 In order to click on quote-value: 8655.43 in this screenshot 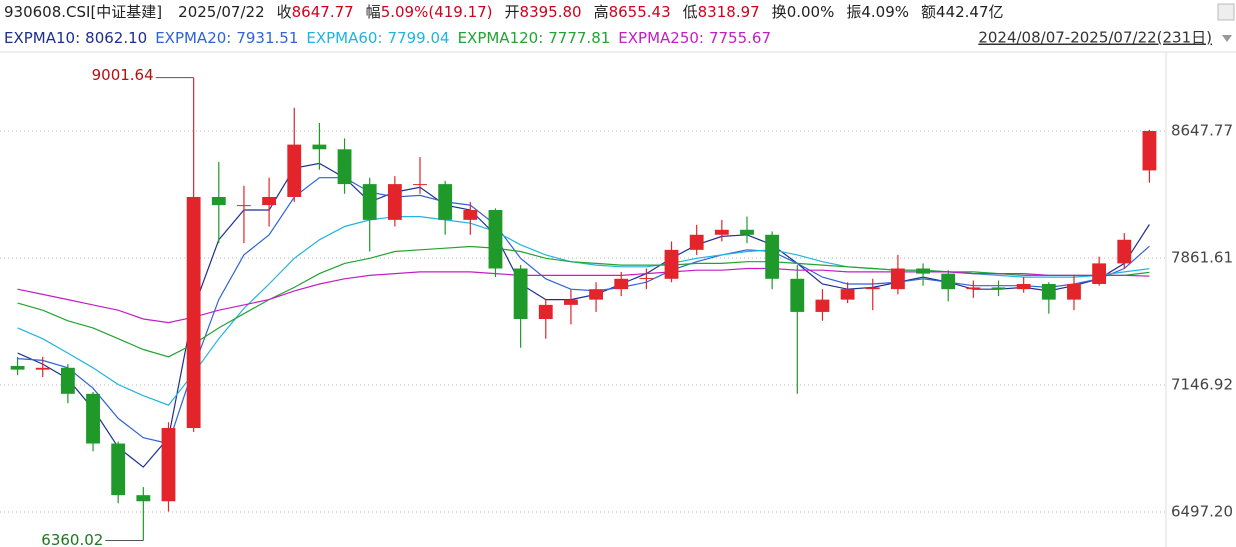, I will do `click(640, 12)`.